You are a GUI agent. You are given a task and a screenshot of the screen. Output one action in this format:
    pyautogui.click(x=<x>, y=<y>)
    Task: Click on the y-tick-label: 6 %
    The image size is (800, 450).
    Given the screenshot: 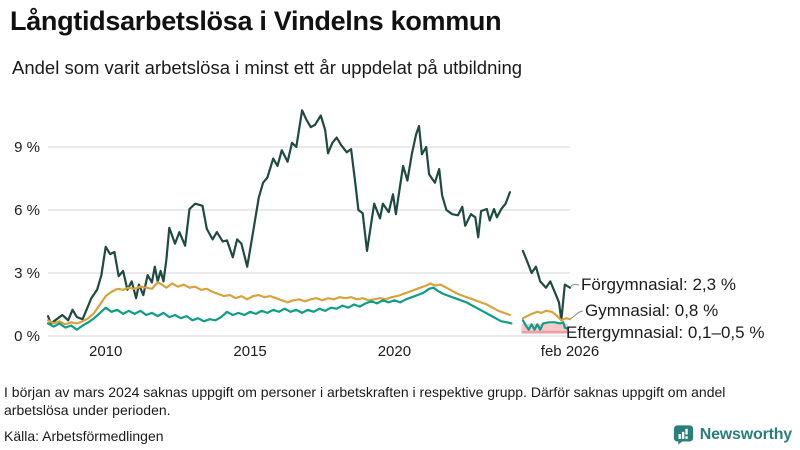 What is the action you would take?
    pyautogui.click(x=27, y=210)
    